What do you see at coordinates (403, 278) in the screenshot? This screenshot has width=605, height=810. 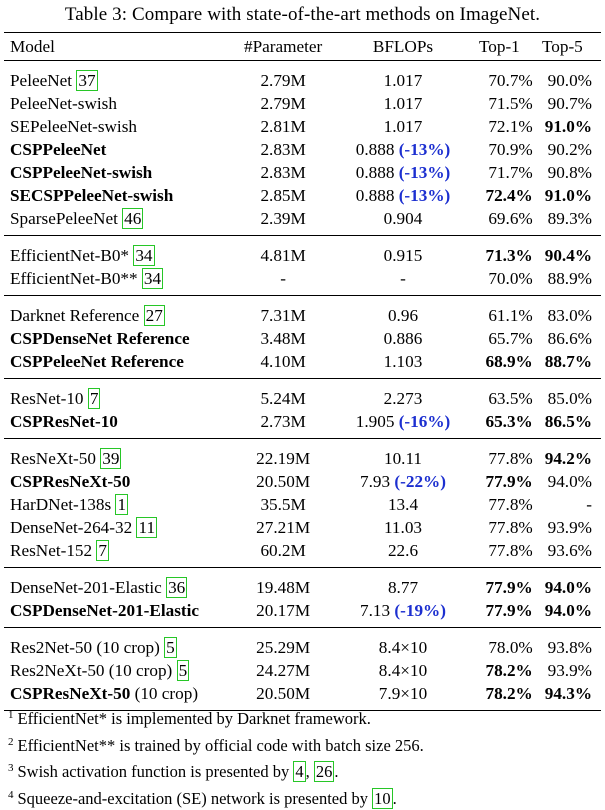 I see `bflops-value: -` at bounding box center [403, 278].